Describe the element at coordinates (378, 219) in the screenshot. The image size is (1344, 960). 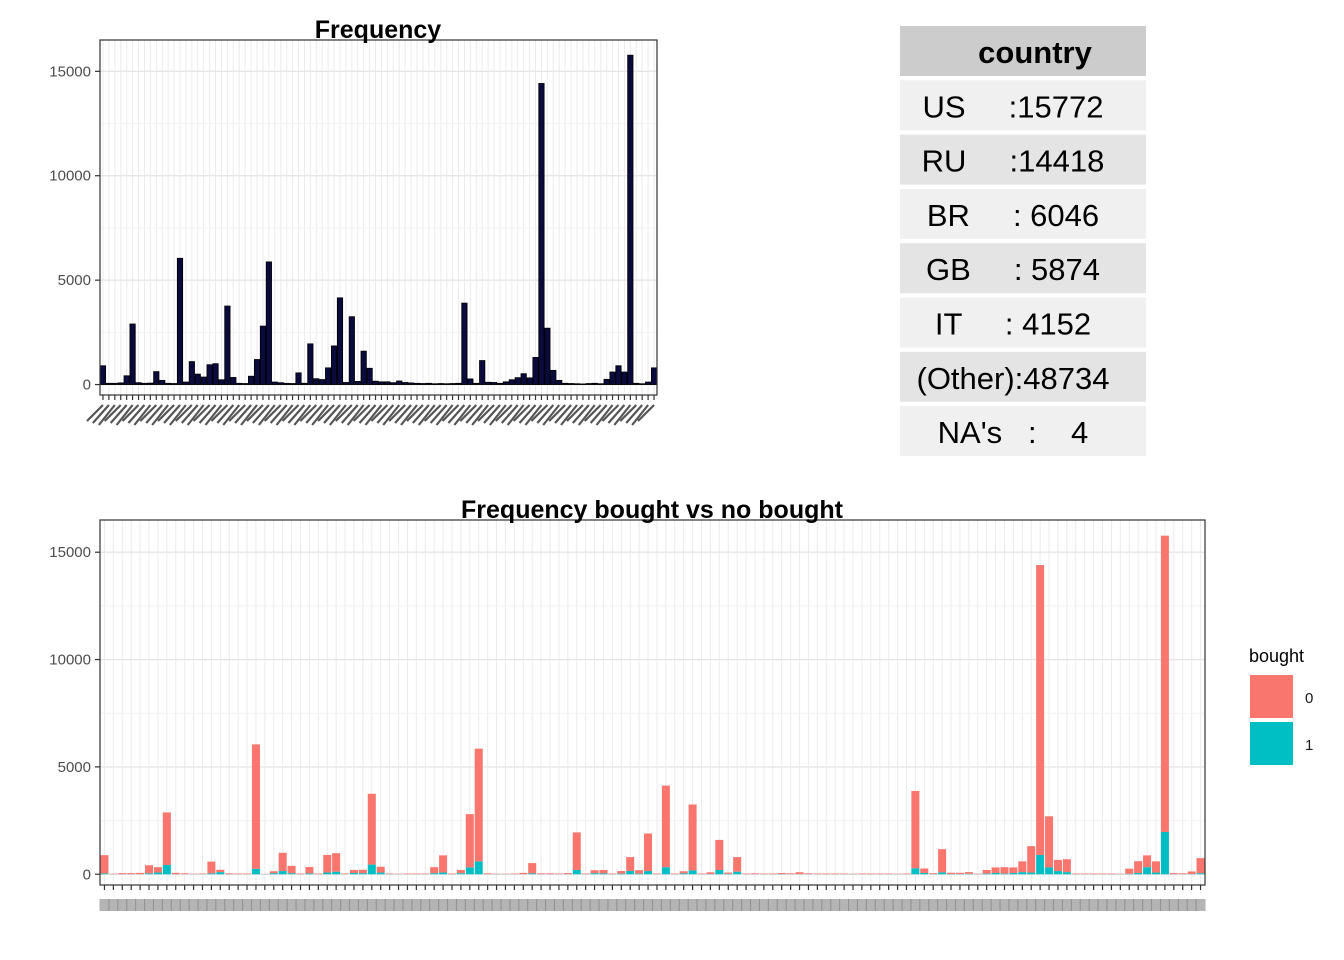
I see `frequency-chart-bars` at that location.